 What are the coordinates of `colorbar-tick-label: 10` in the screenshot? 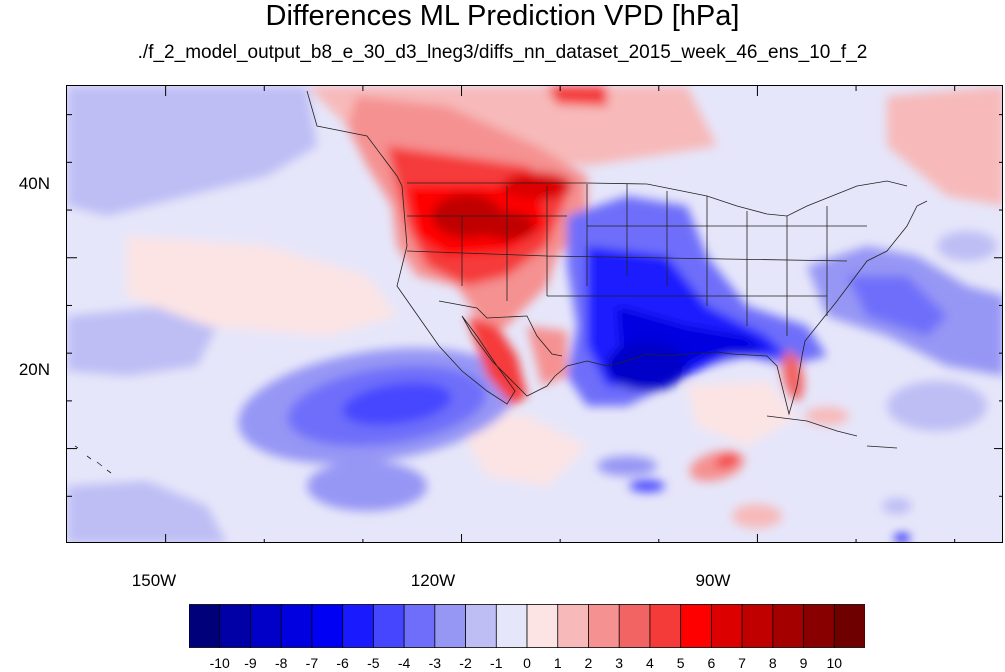 It's located at (834, 663).